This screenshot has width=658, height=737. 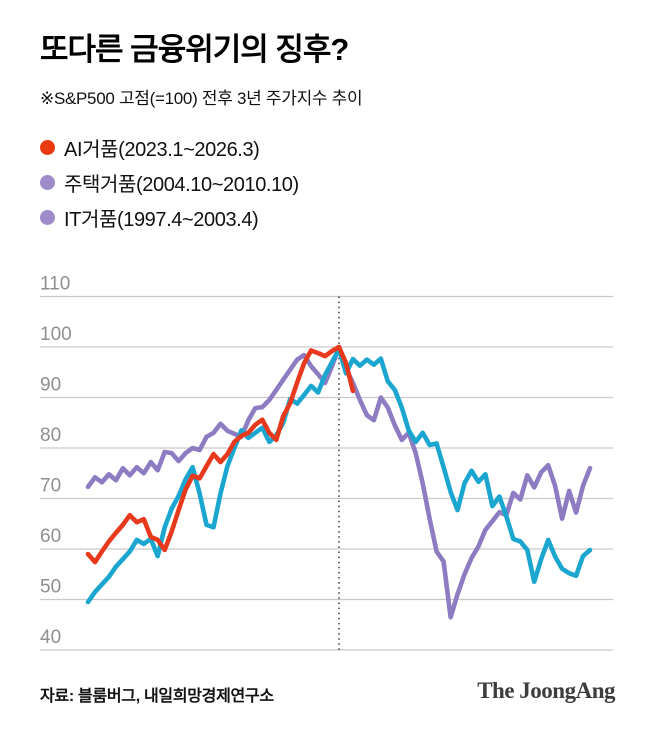 What do you see at coordinates (56, 334) in the screenshot?
I see `y-tick-label-100: 100` at bounding box center [56, 334].